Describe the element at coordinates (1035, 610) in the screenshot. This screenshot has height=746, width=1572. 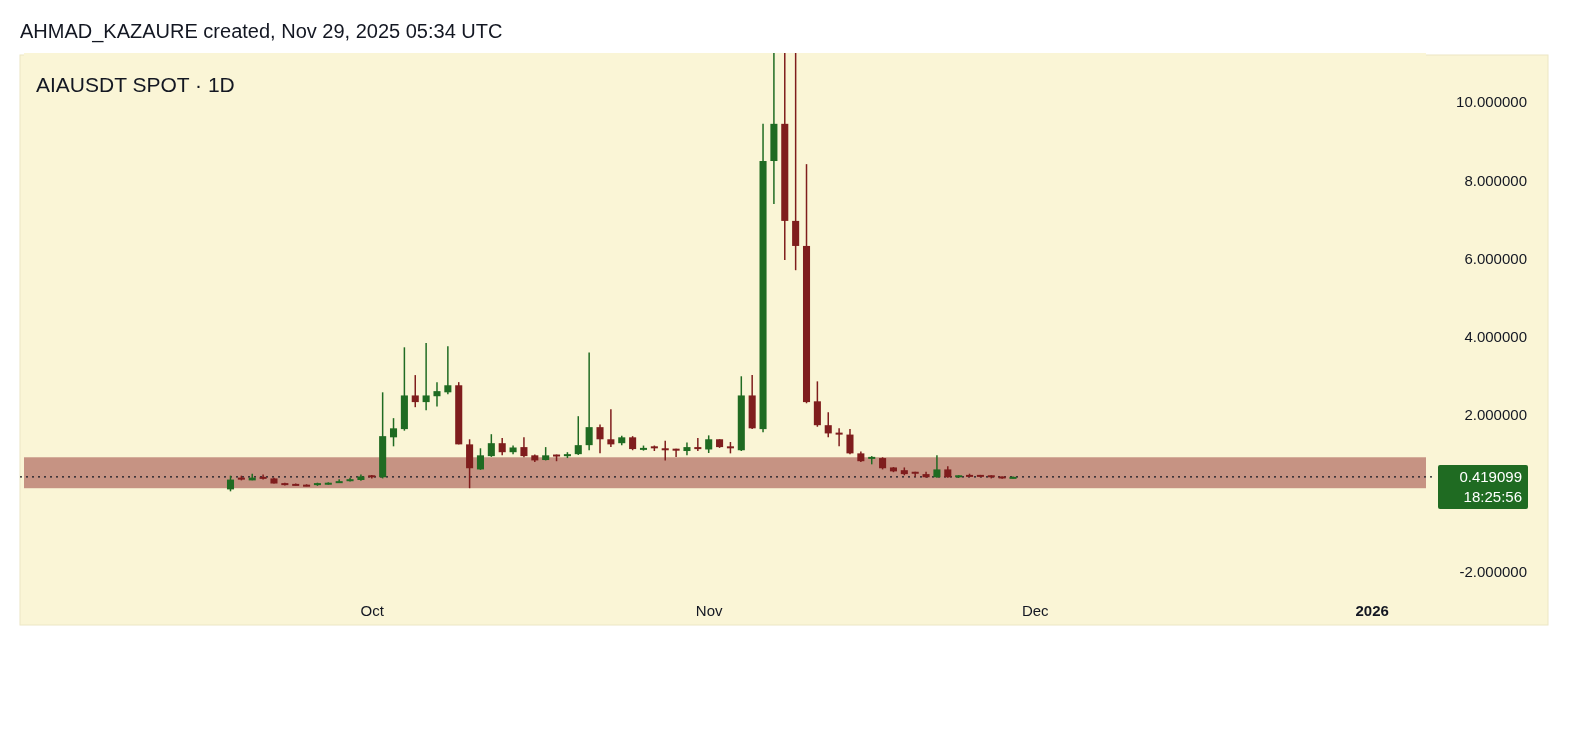
I see `x-tick-label: Dec` at that location.